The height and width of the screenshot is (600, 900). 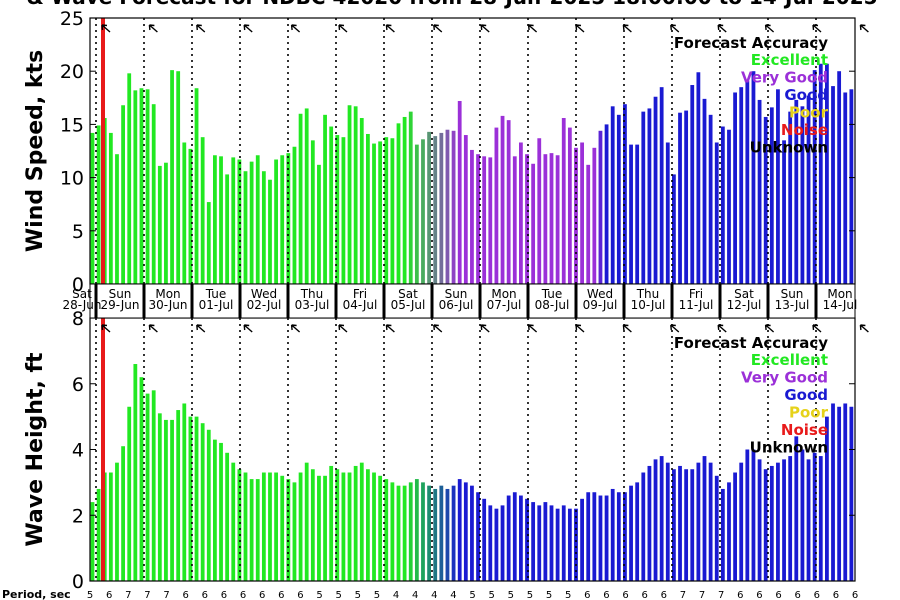 What do you see at coordinates (744, 294) in the screenshot?
I see `day-of-week-label: Sat` at bounding box center [744, 294].